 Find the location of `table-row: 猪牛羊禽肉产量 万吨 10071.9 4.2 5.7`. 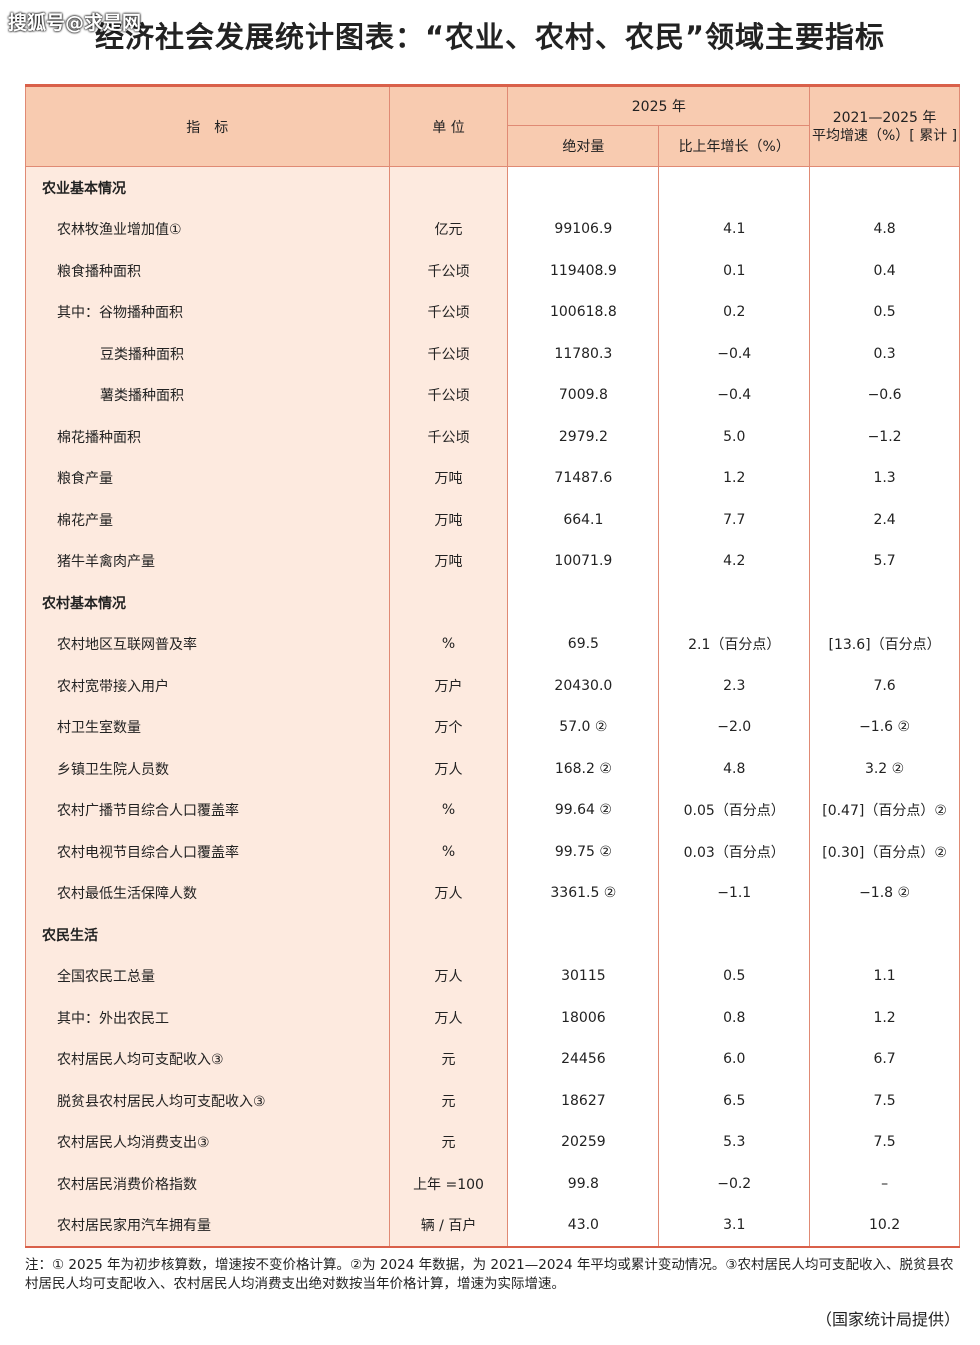

table-row: 猪牛羊禽肉产量 万吨 10071.9 4.2 5.7 is located at coordinates (492, 561).